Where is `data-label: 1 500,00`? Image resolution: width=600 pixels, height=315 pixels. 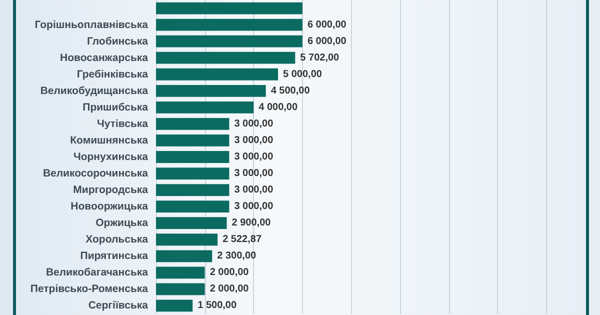 data-label: 1 500,00 is located at coordinates (217, 306).